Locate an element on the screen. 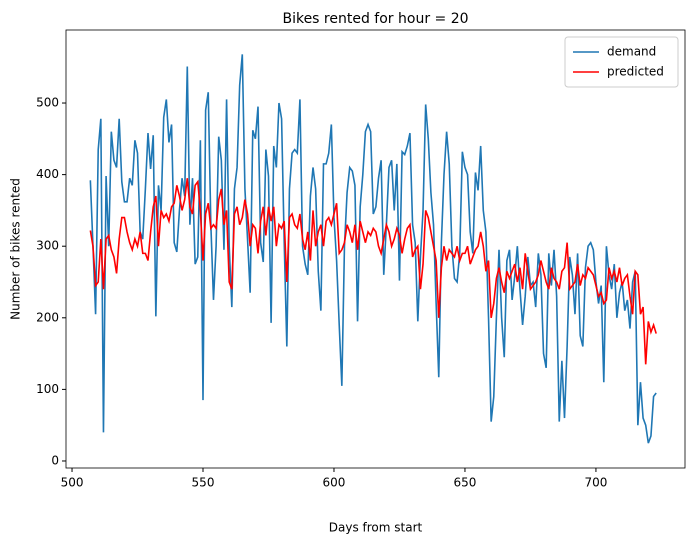  x-axis-label: Days from start is located at coordinates (376, 528).